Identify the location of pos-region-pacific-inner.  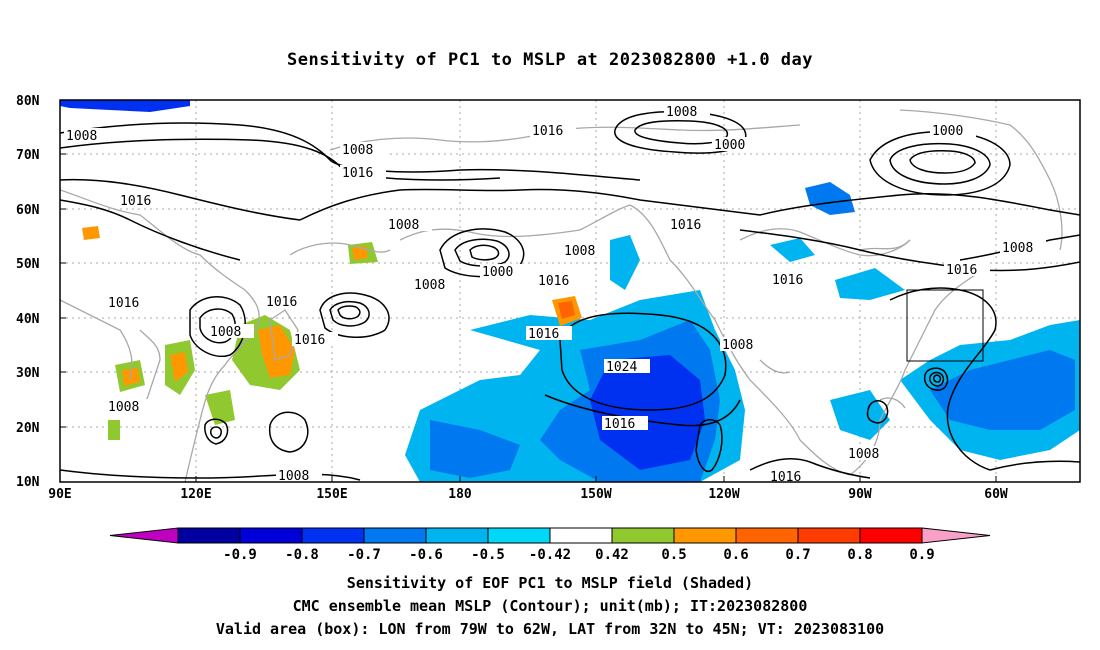
(566, 310).